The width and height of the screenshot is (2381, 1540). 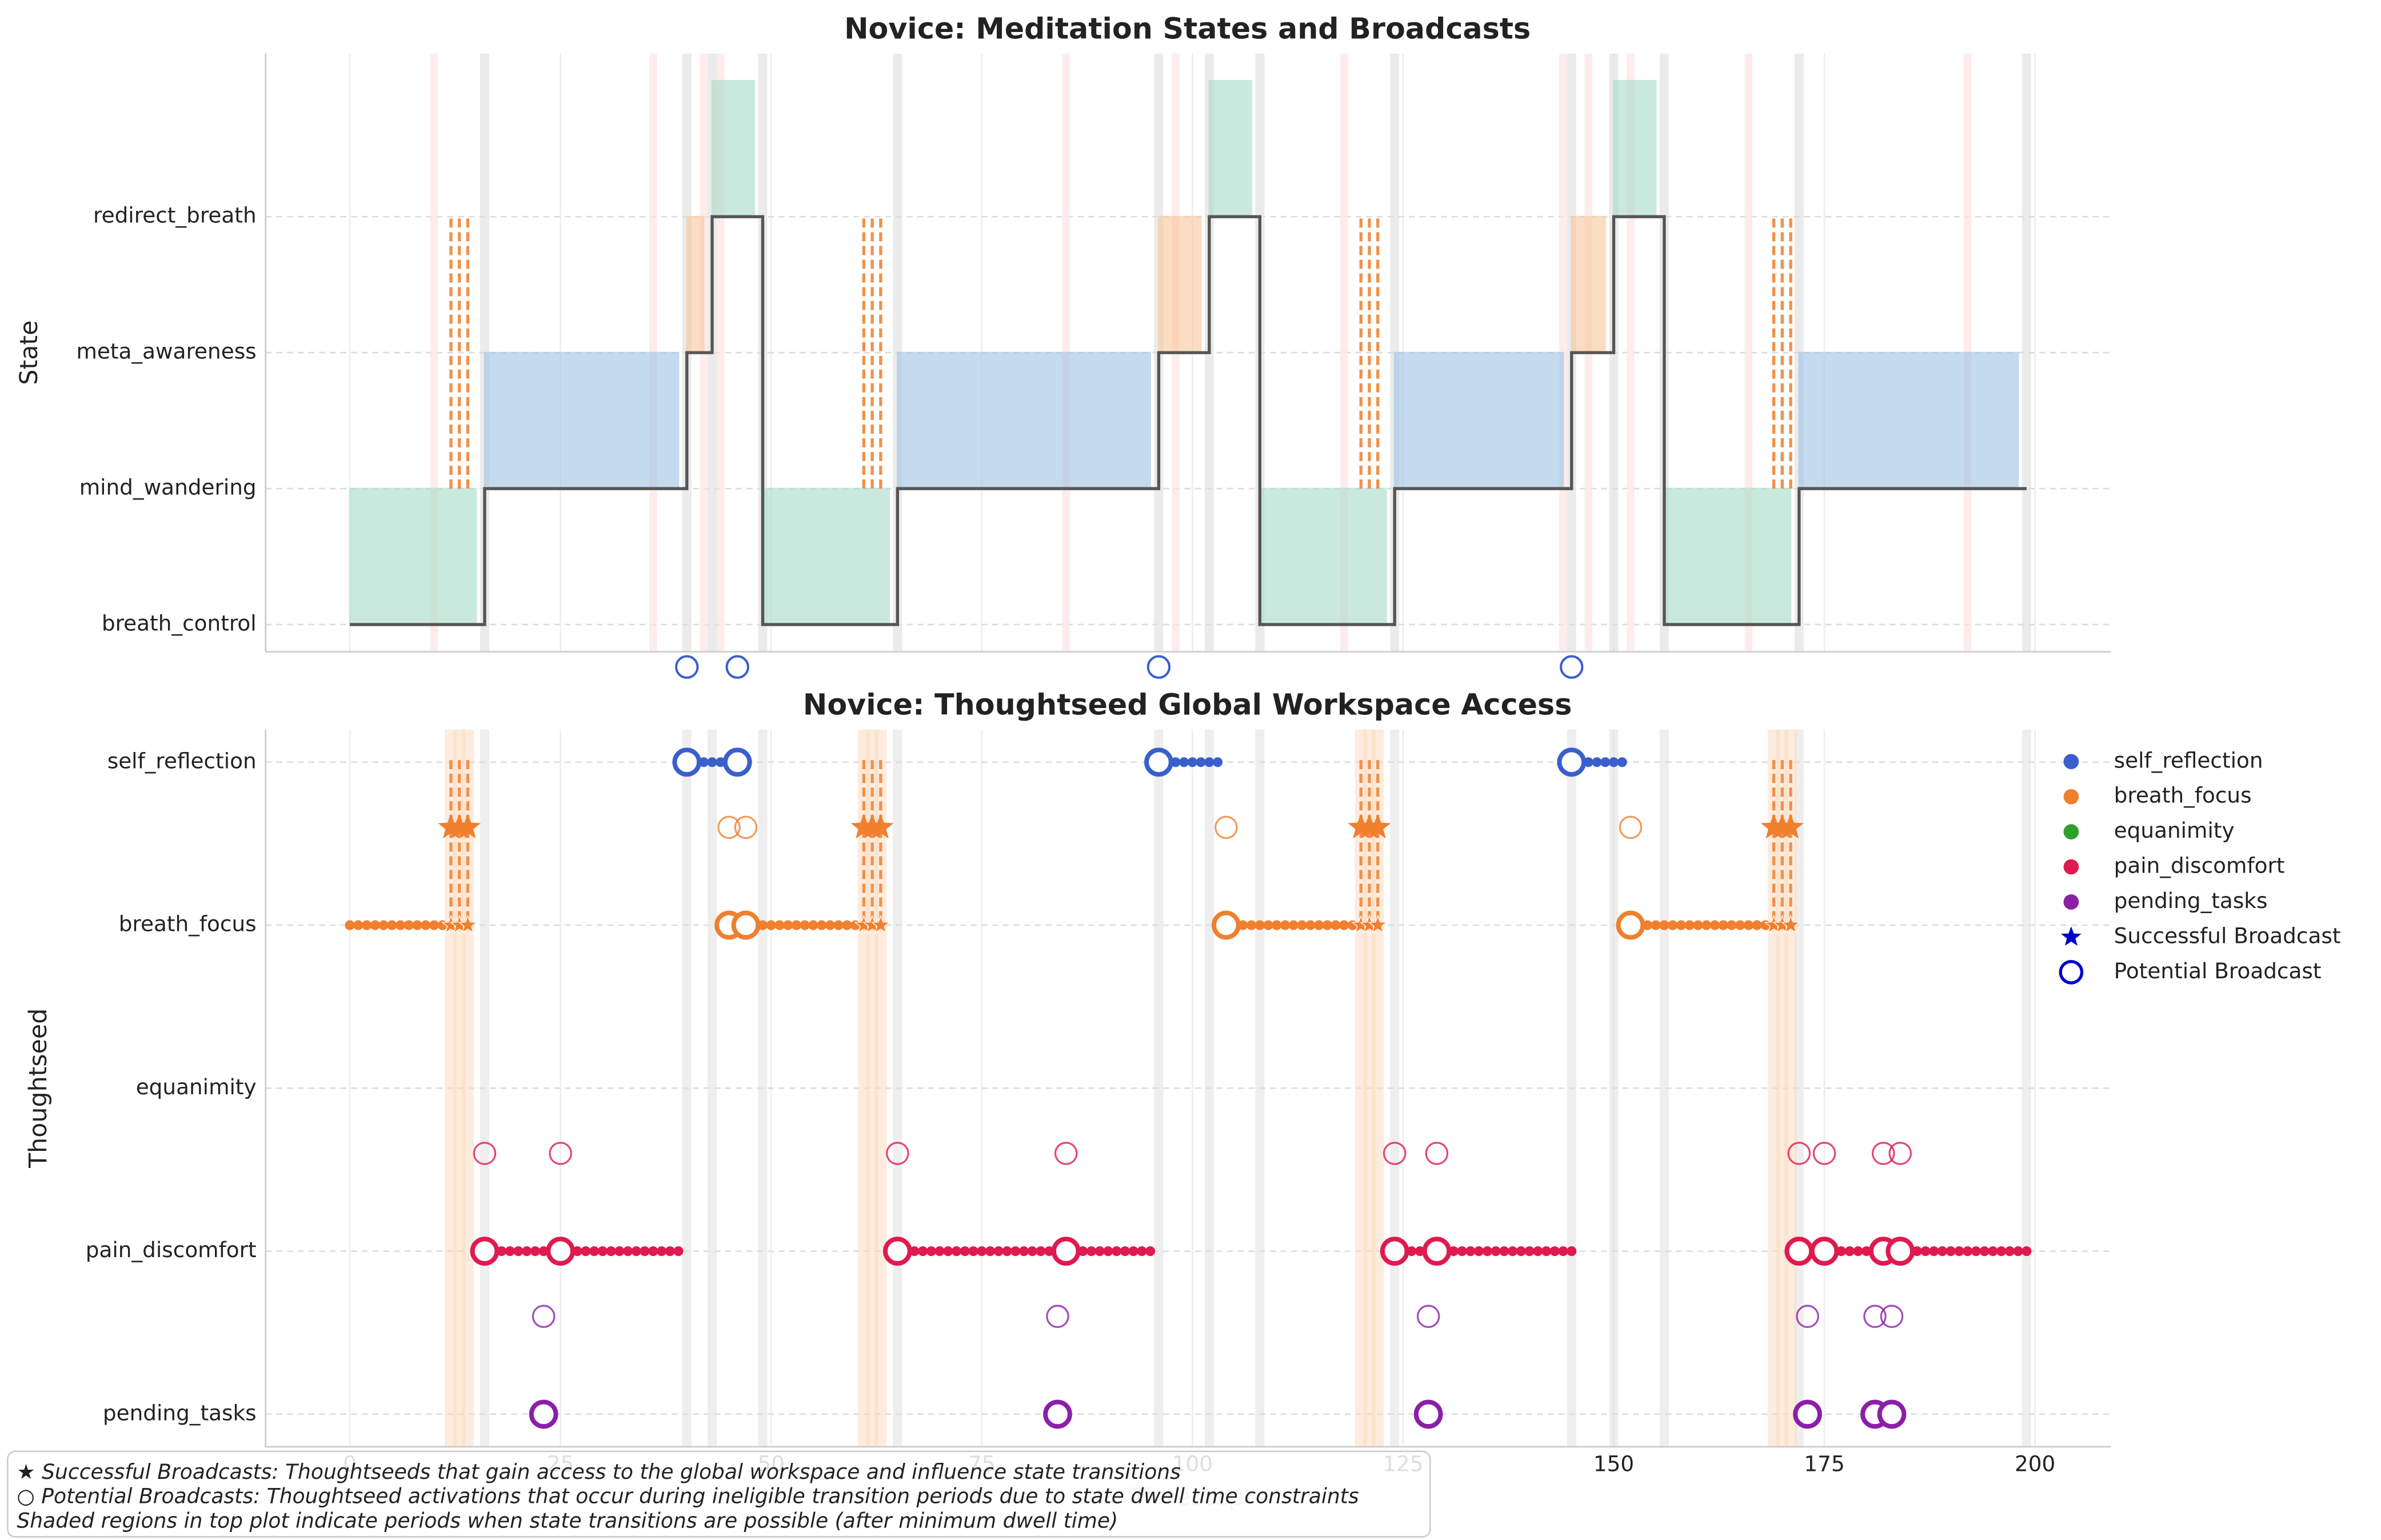 I want to click on y-axis-label: State, so click(x=29, y=353).